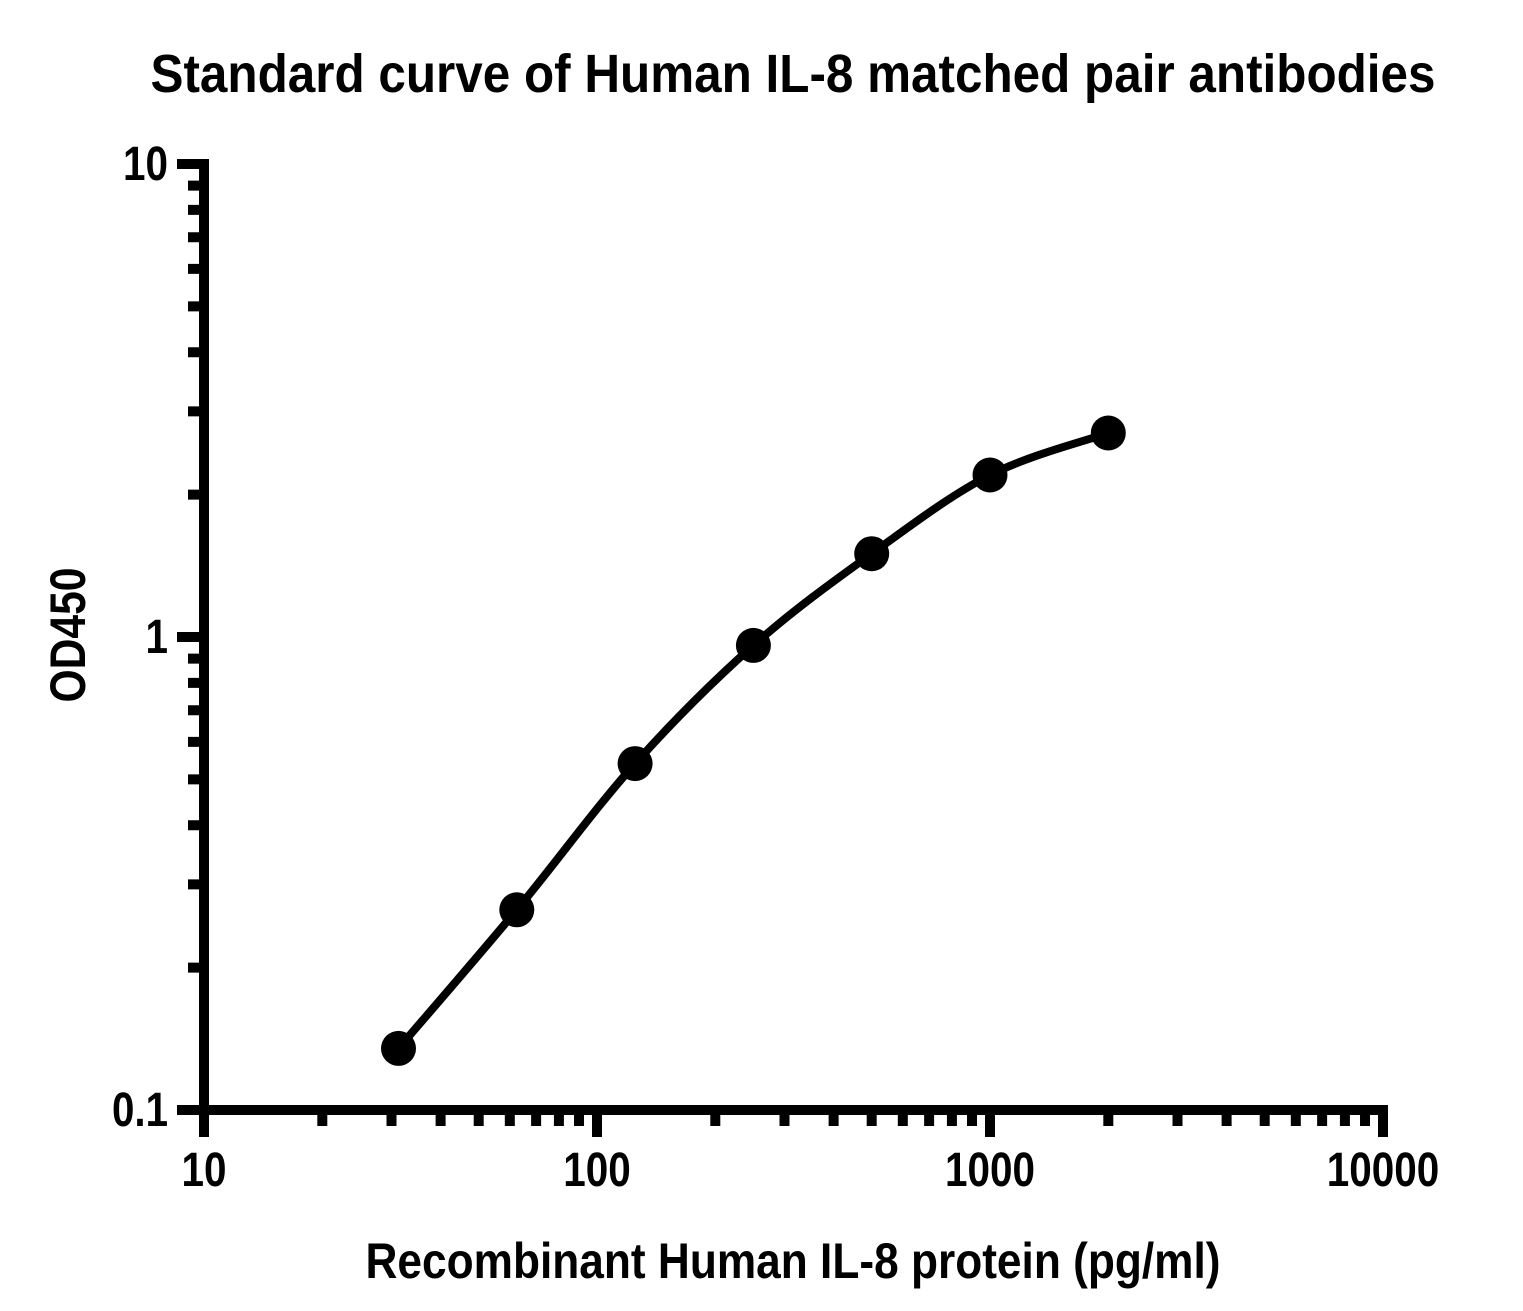  Describe the element at coordinates (140, 637) in the screenshot. I see `y-tick-labels: 10 1 0.1` at that location.